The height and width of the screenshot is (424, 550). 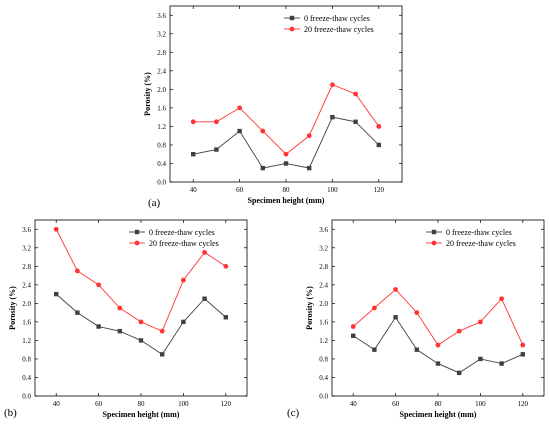 I want to click on panel-label: (b), so click(x=10, y=413).